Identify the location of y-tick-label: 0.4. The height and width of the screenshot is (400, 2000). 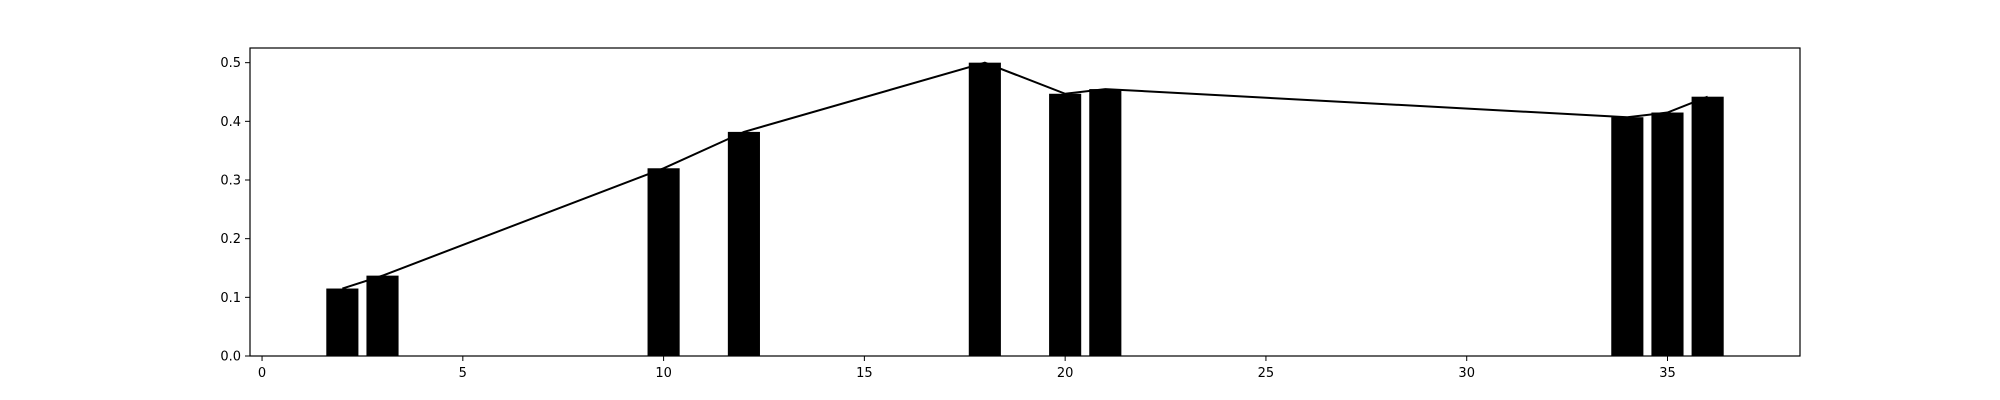
(230, 122).